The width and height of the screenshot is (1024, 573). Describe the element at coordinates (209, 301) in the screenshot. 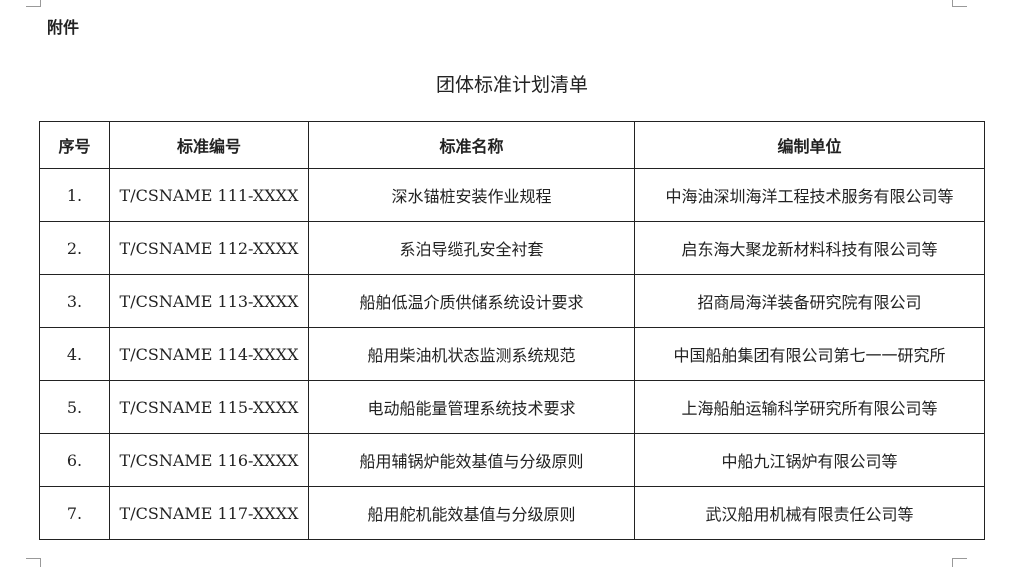

I see `cell-standard-number: T/CSNAME 113-XXXX` at that location.